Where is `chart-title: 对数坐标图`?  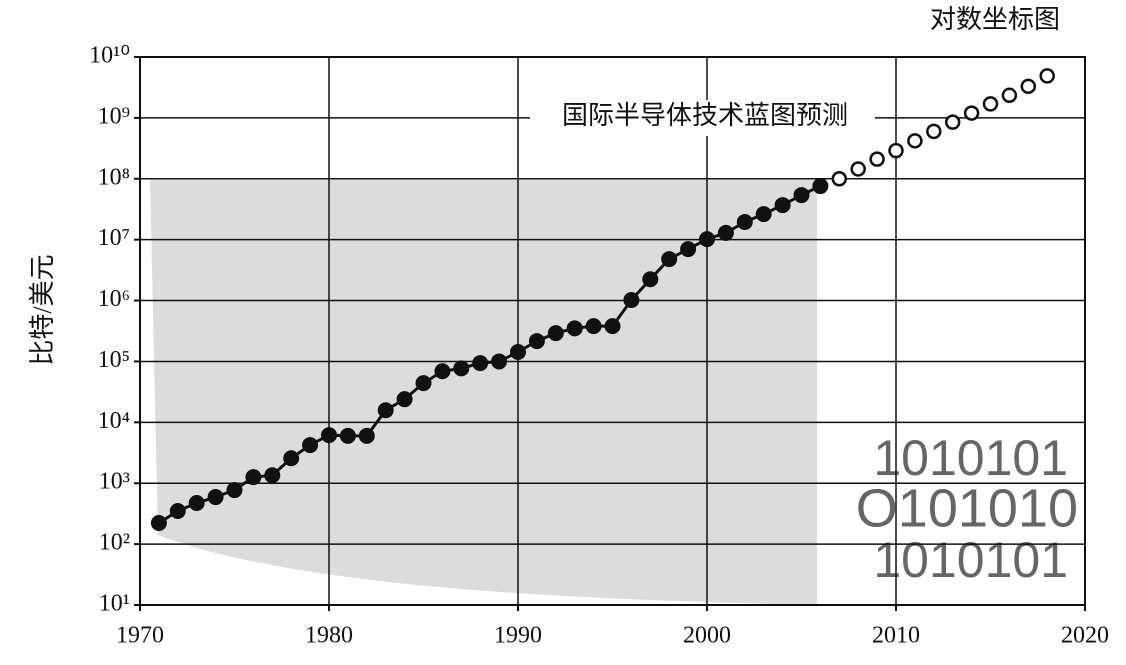
chart-title: 对数坐标图 is located at coordinates (995, 19).